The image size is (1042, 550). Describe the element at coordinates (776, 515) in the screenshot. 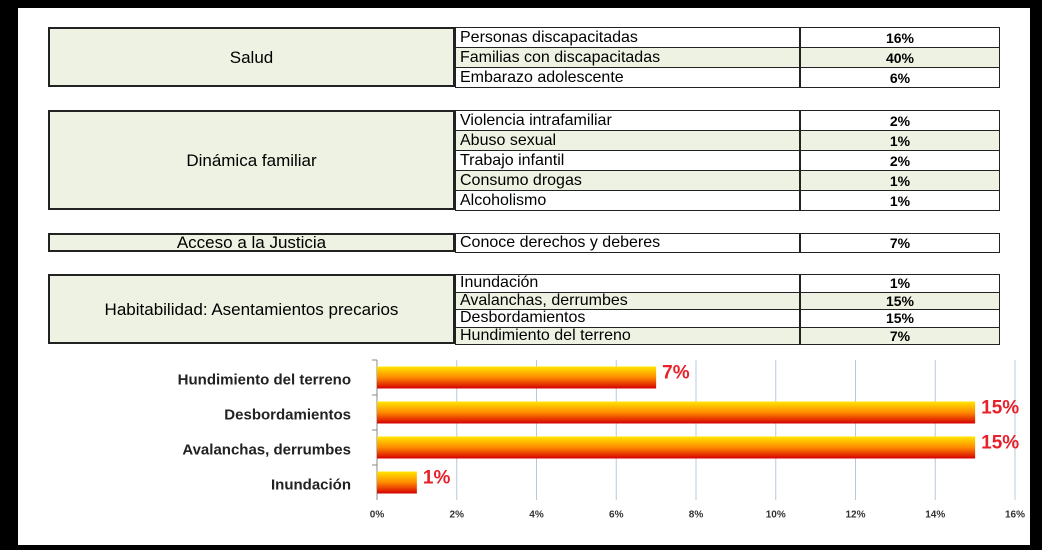

I see `x-tick-label: 10%` at that location.